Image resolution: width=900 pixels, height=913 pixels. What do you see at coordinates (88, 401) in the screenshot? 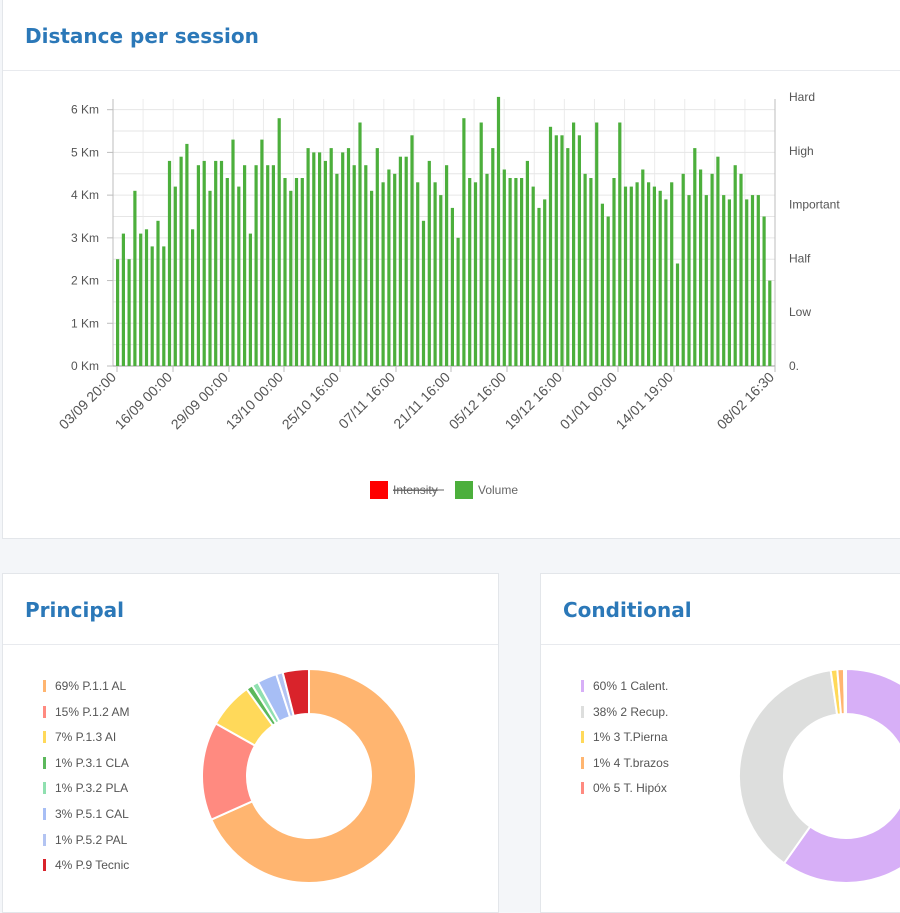
I see `x-tick-label: 03/09 20:00` at bounding box center [88, 401].